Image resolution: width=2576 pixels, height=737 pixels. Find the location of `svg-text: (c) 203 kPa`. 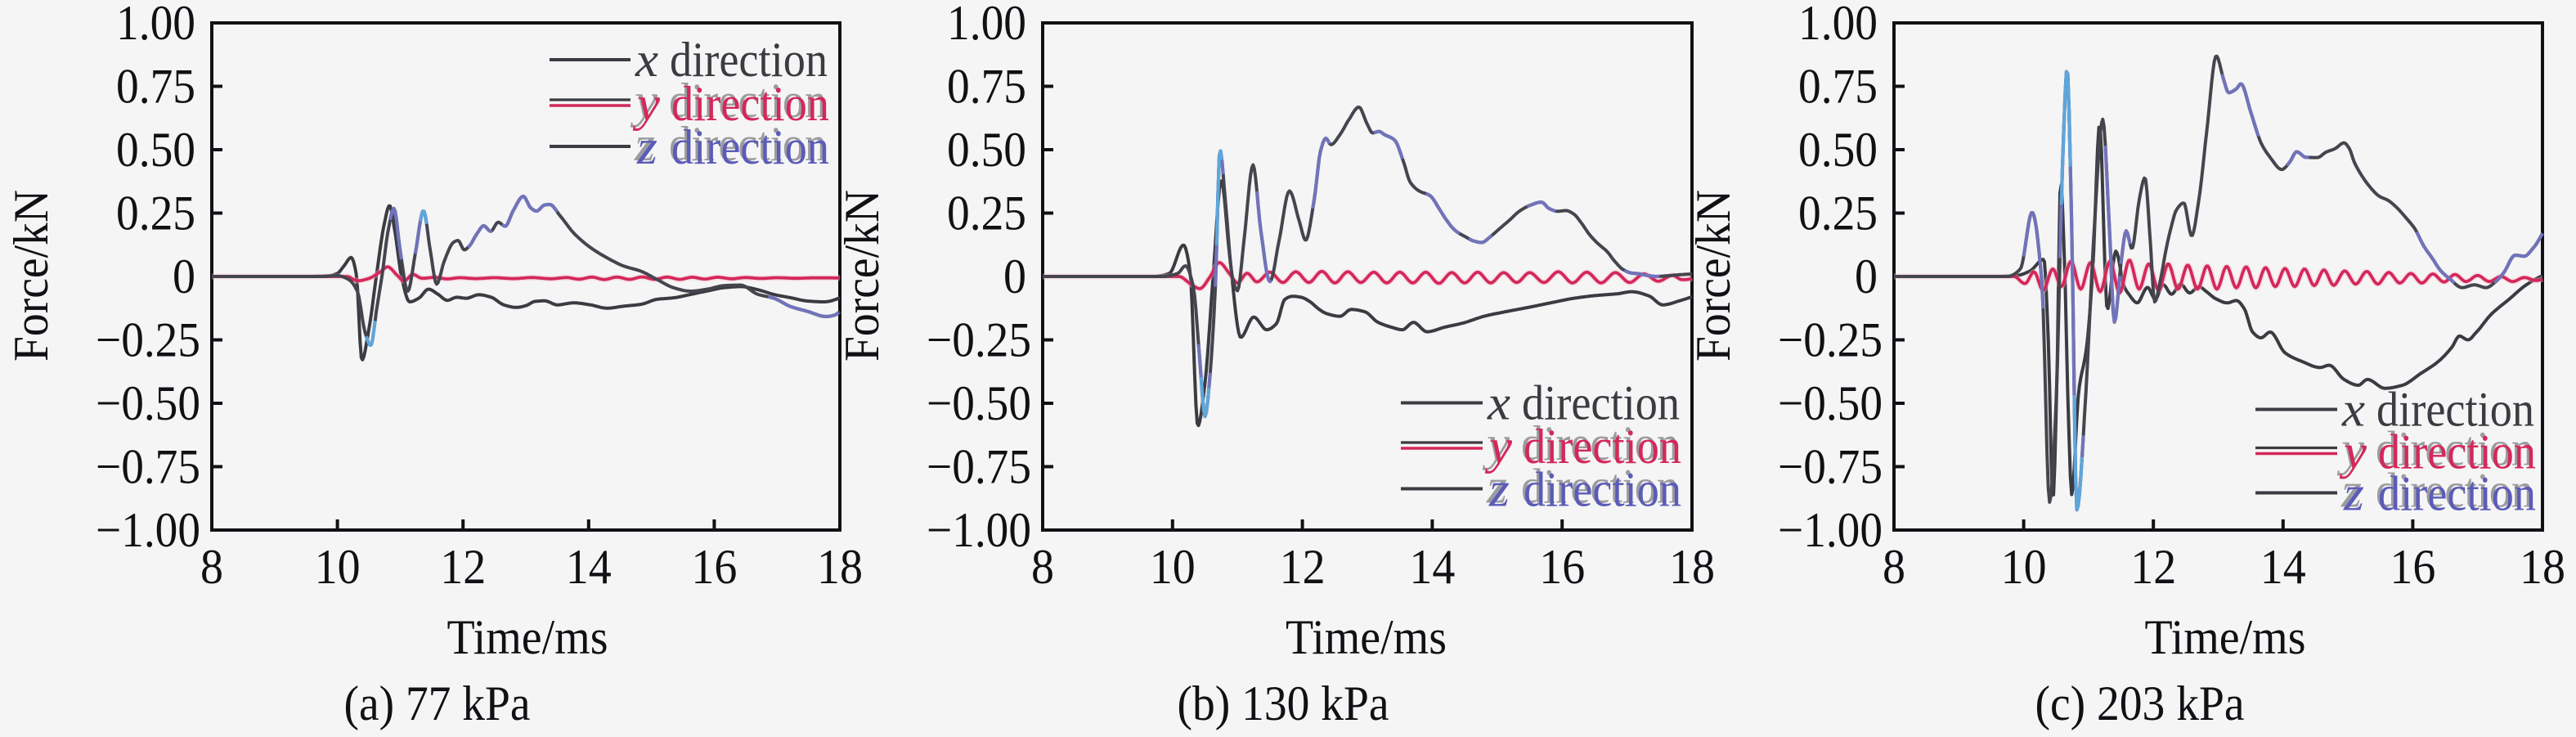

svg-text: (c) 203 kPa is located at coordinates (2140, 703).